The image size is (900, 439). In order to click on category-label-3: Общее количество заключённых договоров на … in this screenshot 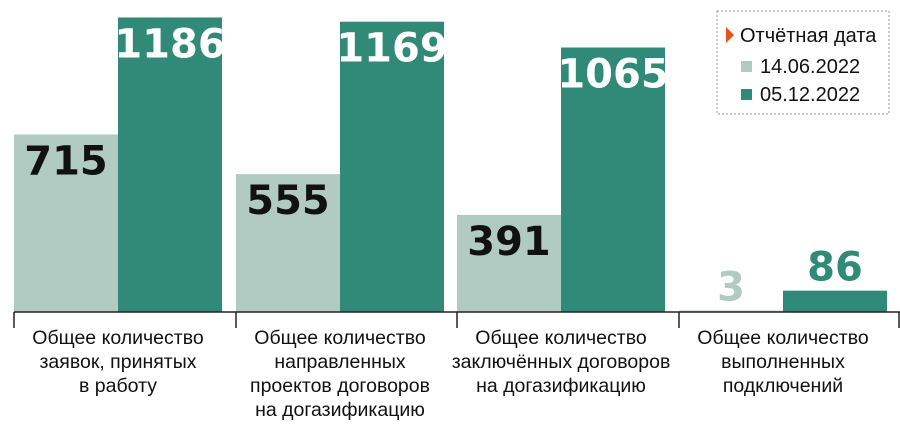, I will do `click(561, 362)`.